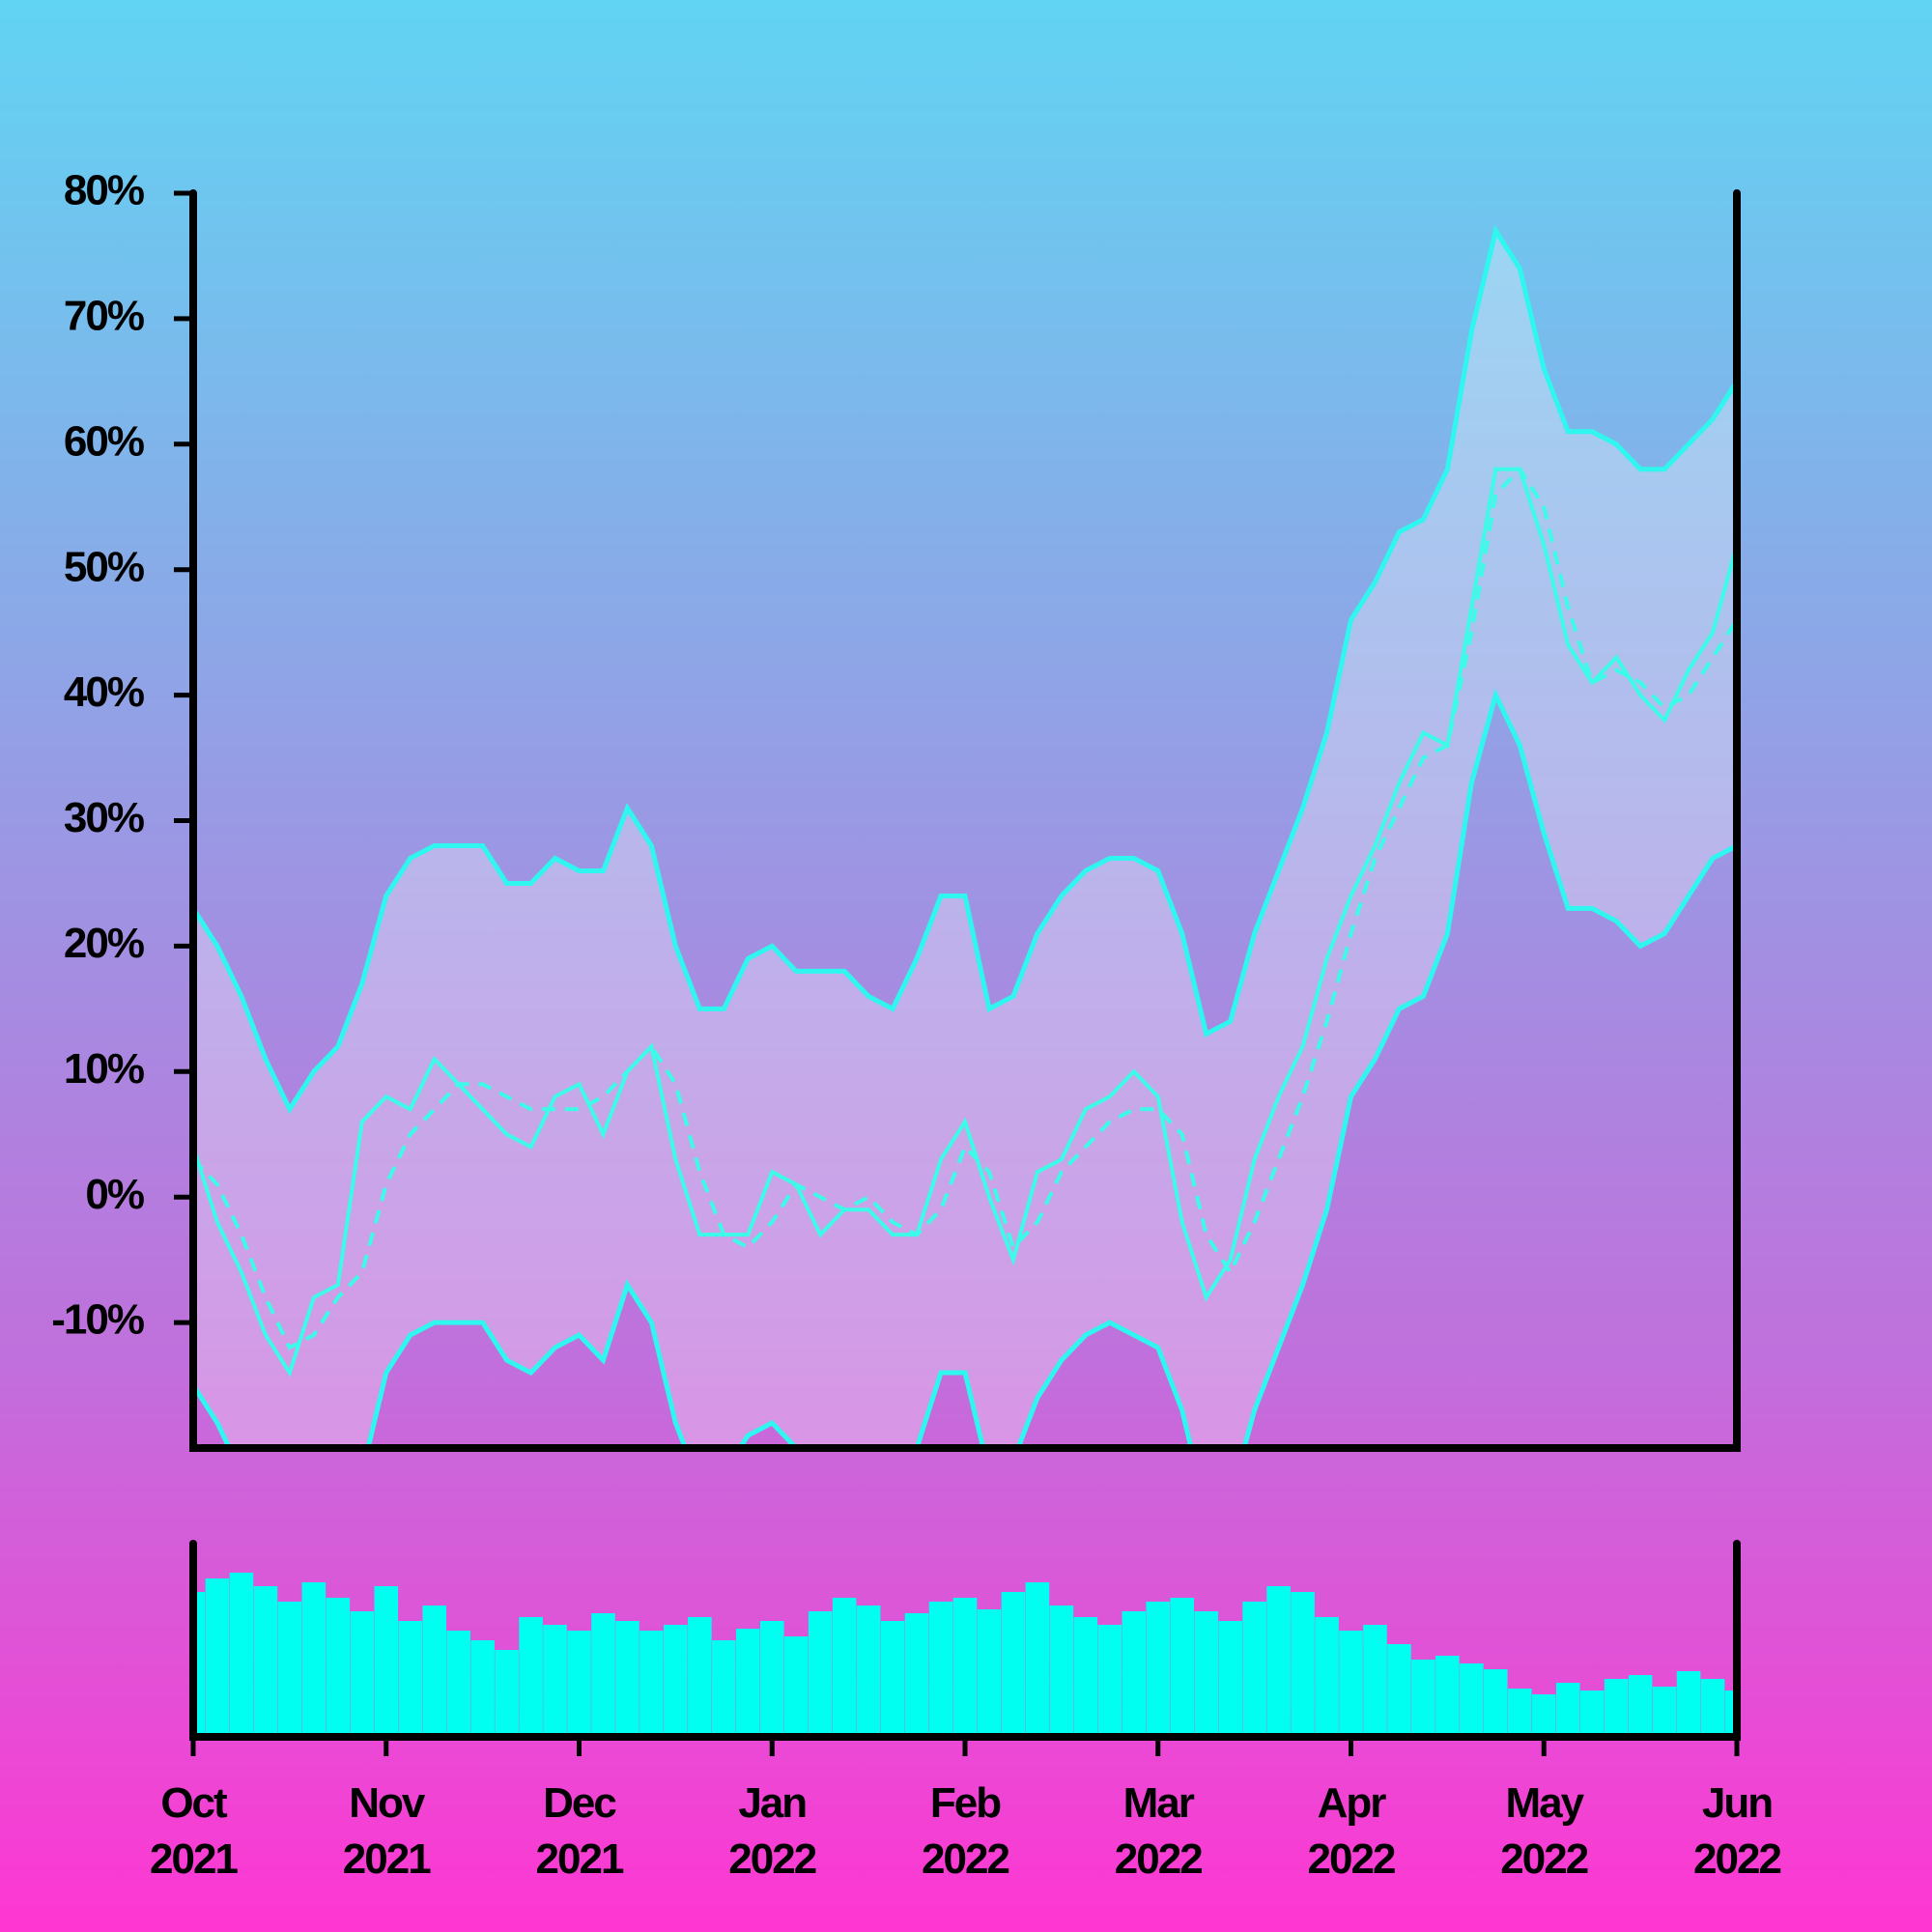 The width and height of the screenshot is (1932, 1932). Describe the element at coordinates (580, 1831) in the screenshot. I see `x-tick-label: Dec 2021` at that location.